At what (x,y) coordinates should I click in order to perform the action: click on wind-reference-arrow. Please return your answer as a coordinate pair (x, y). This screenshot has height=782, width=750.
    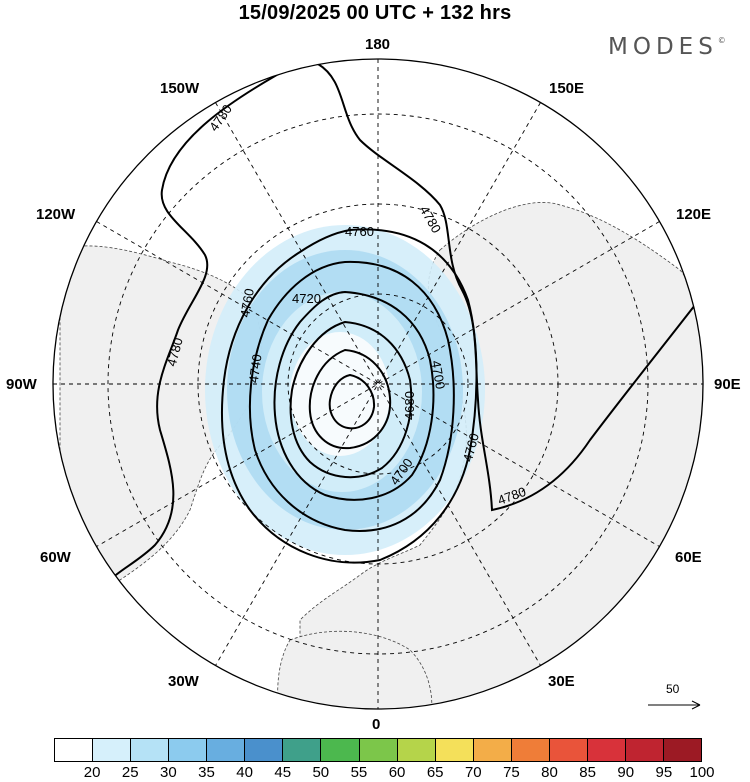
    Looking at the image, I should click on (674, 705).